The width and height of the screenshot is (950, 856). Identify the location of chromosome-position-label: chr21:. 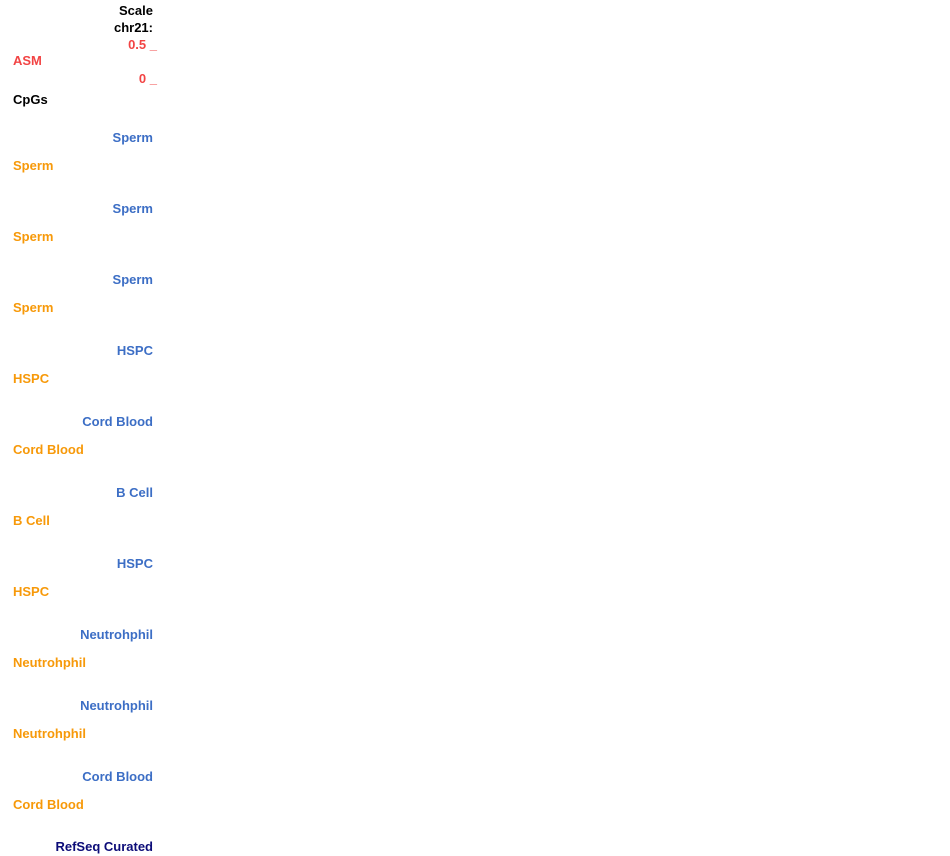
(133, 27).